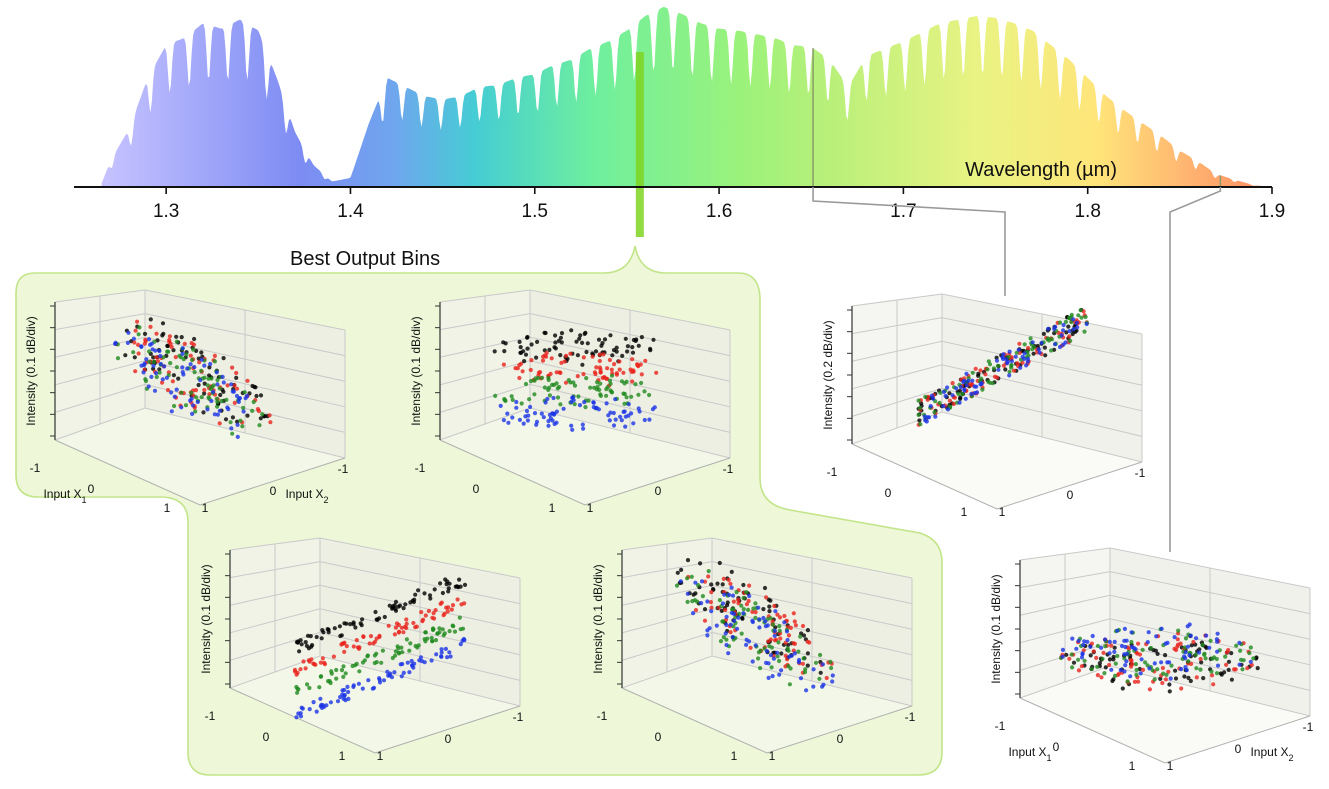 Image resolution: width=1329 pixels, height=789 pixels. What do you see at coordinates (598, 618) in the screenshot?
I see `z-axis-label: Intensity (0.1 dB/div)` at bounding box center [598, 618].